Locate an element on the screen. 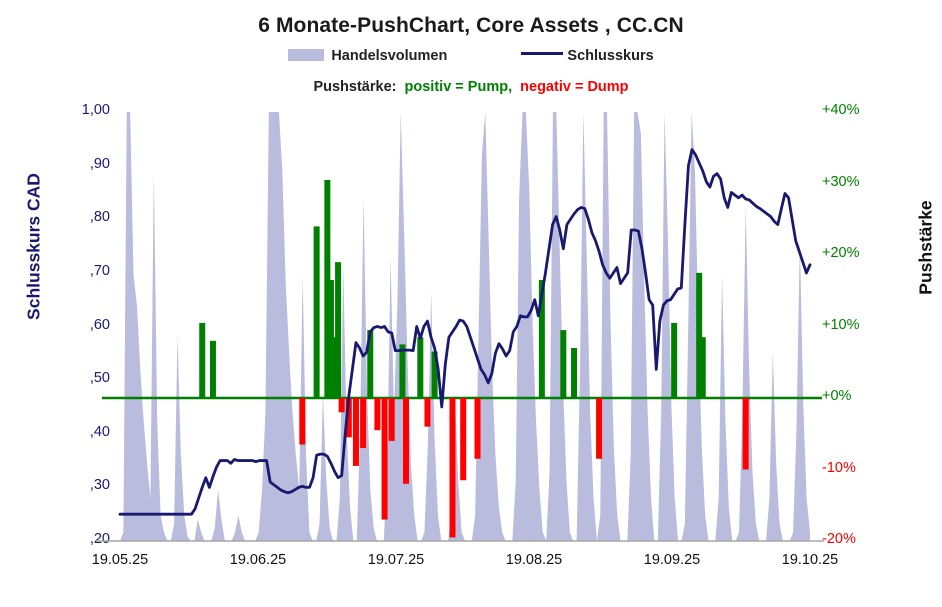 The height and width of the screenshot is (607, 942). right-axis-tick: -20% is located at coordinates (839, 539).